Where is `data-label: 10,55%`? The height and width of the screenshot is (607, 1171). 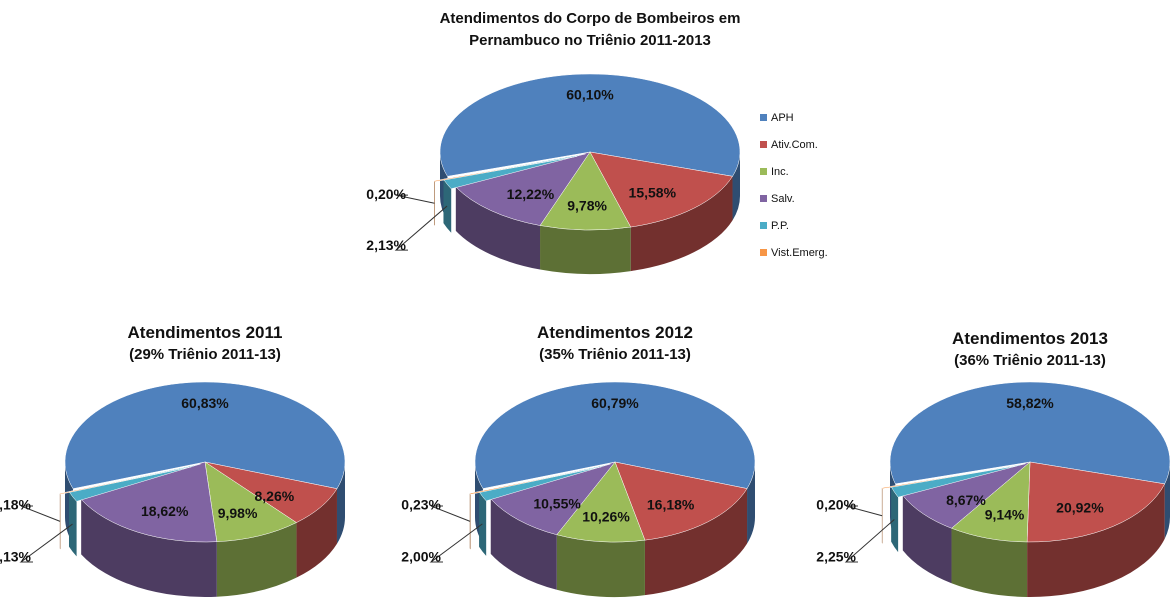 data-label: 10,55% is located at coordinates (557, 503).